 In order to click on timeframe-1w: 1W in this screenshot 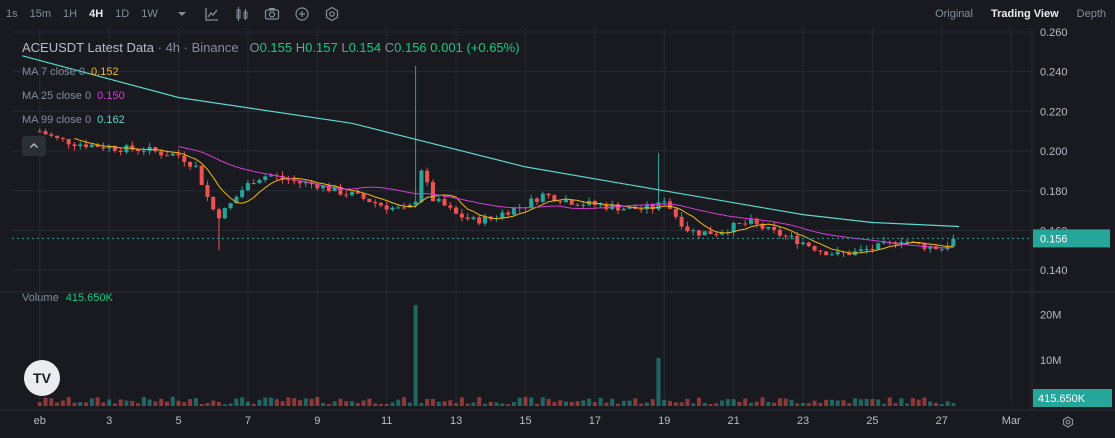, I will do `click(149, 14)`.